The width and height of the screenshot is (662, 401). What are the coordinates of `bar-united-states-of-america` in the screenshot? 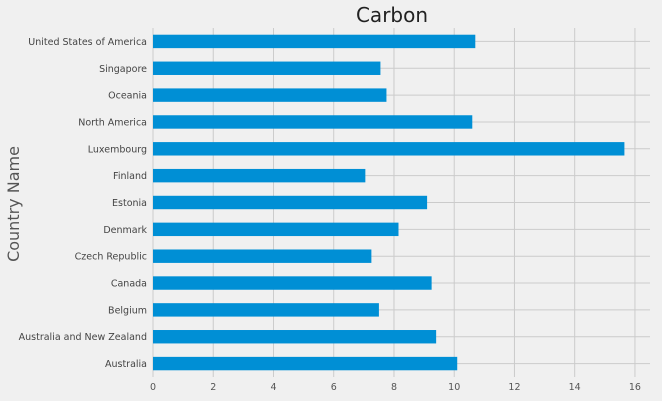 It's located at (314, 41).